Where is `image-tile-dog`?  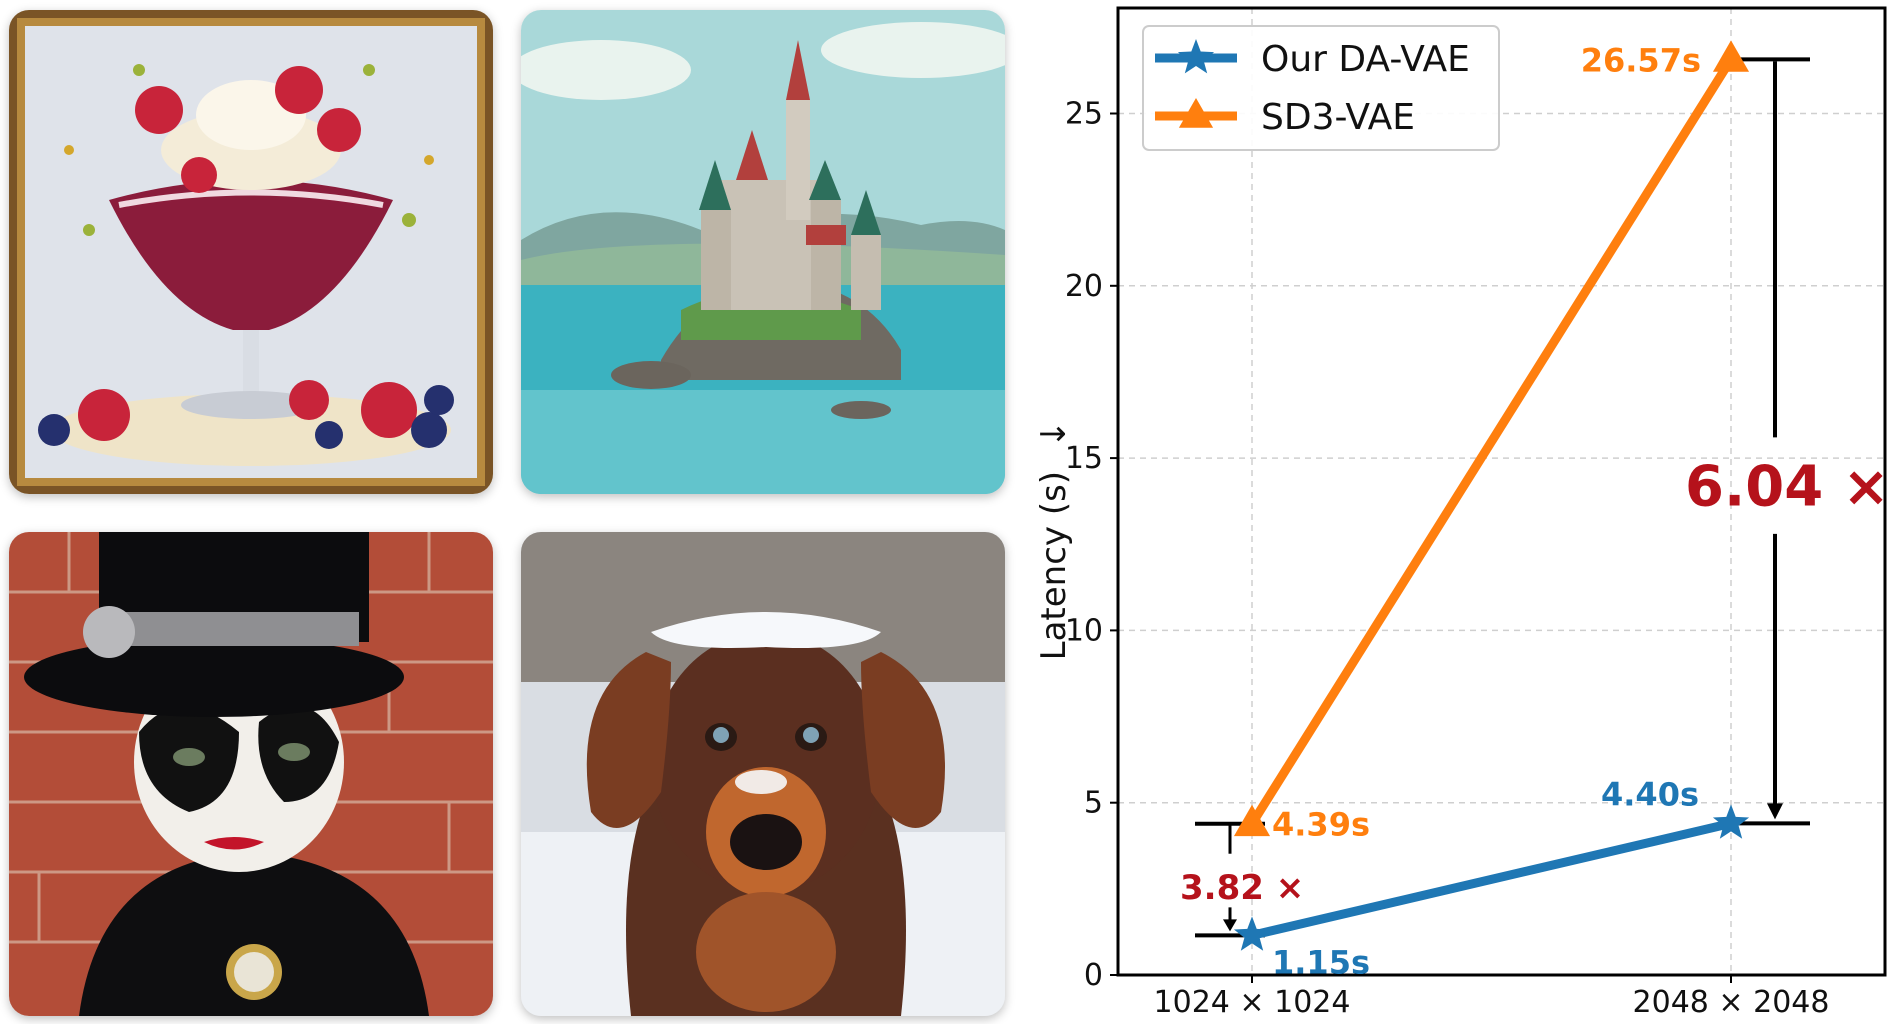 image-tile-dog is located at coordinates (763, 774).